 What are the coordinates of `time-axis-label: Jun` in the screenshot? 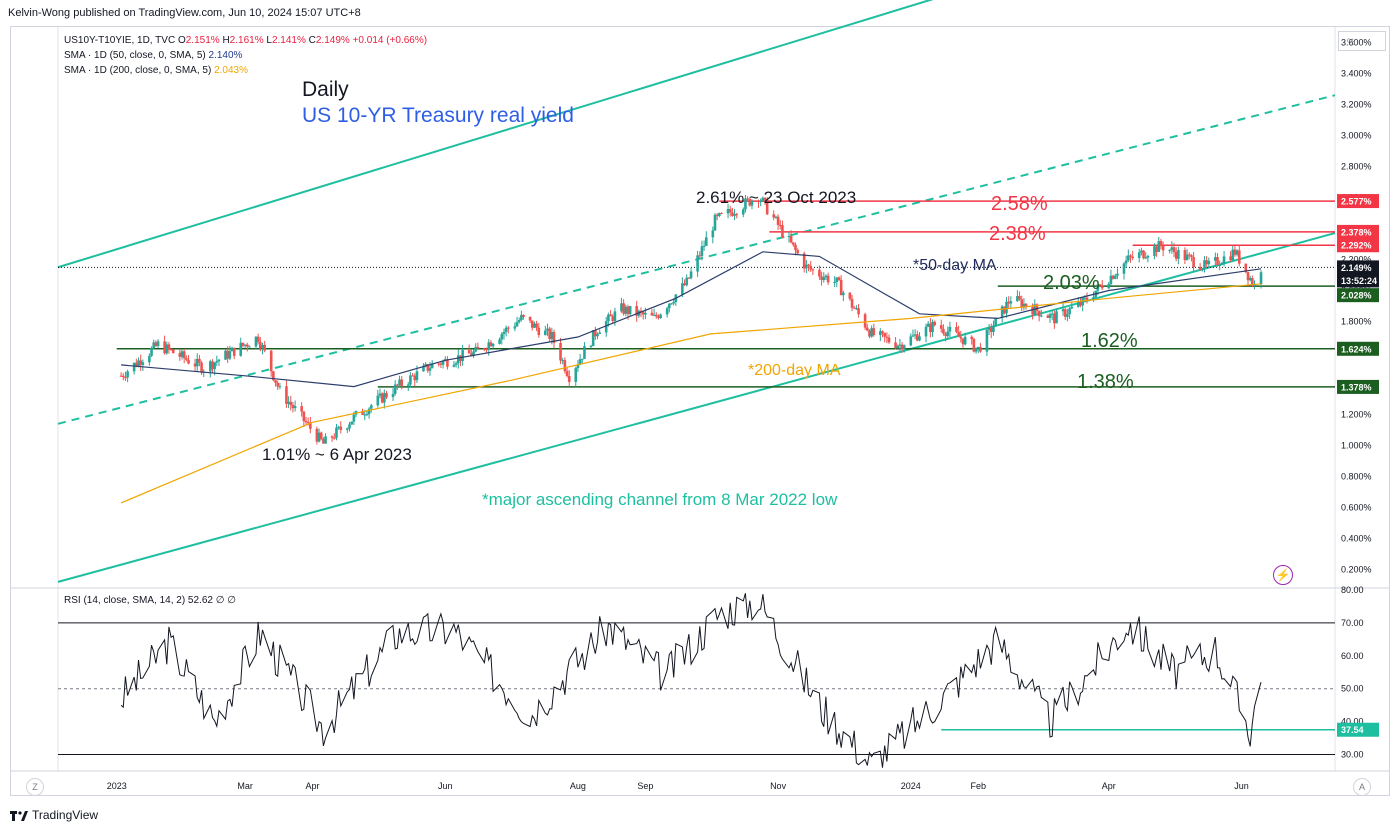 It's located at (1241, 786).